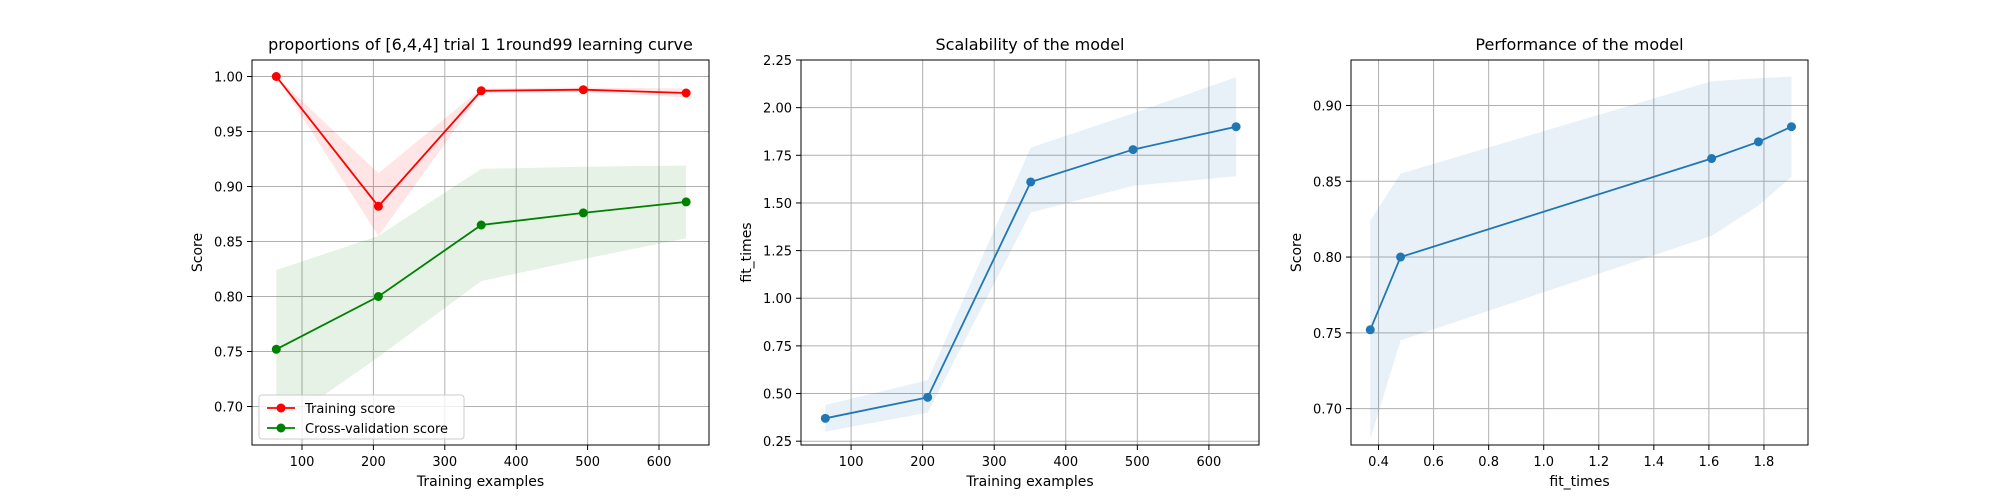  I want to click on y-tick-label: 1.75, so click(777, 156).